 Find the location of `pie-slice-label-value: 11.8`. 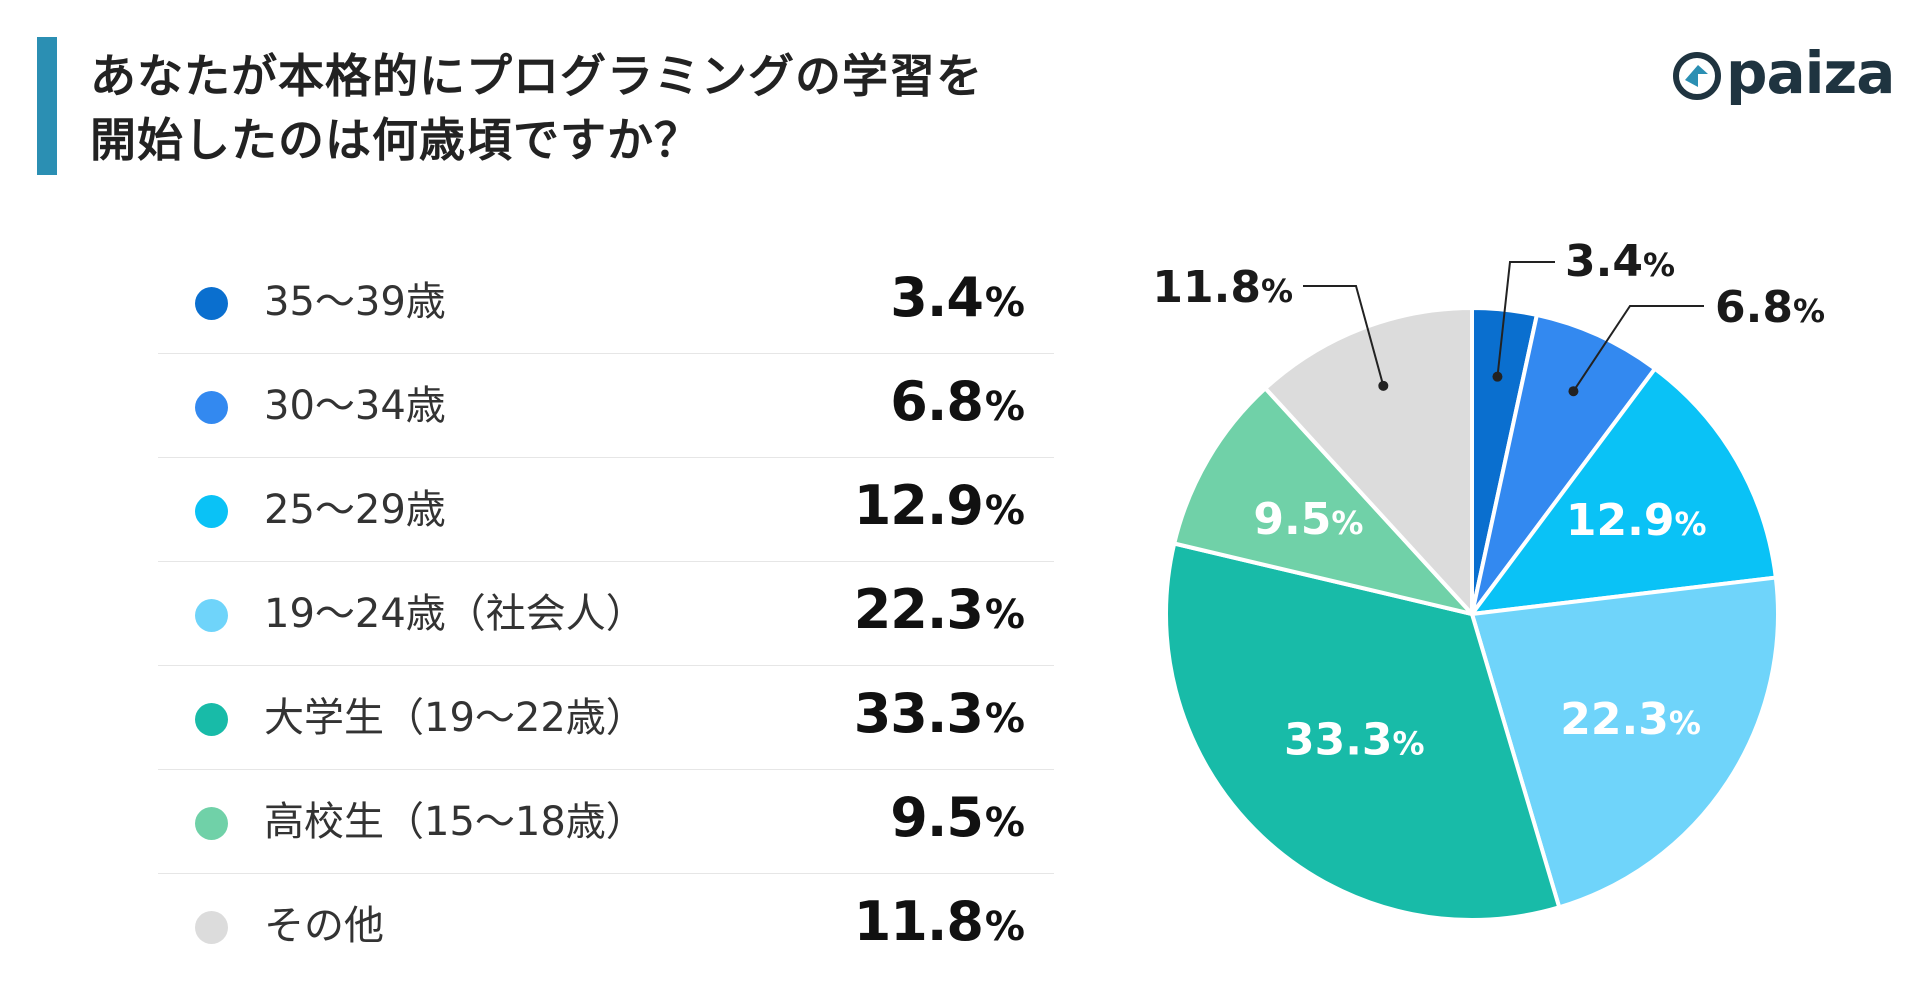

pie-slice-label-value: 11.8 is located at coordinates (1206, 287).